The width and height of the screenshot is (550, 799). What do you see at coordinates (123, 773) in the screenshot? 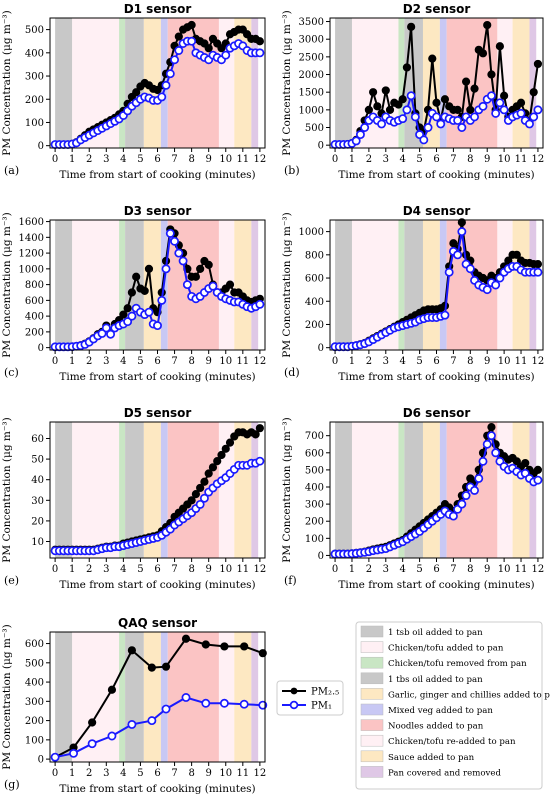
I see `x-tick-label: 4` at bounding box center [123, 773].